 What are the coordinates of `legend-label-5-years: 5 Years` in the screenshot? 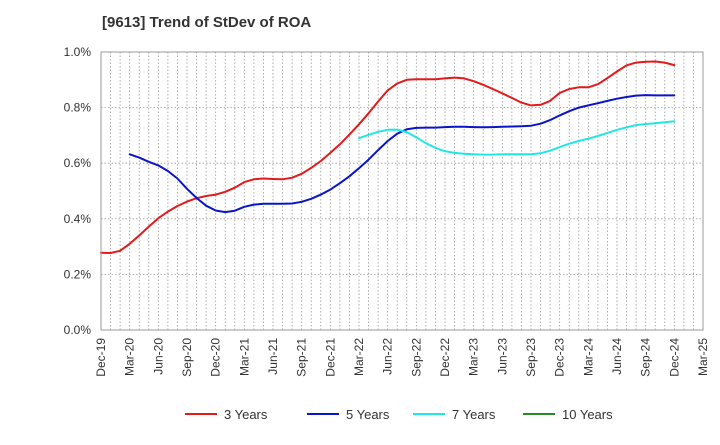 It's located at (368, 414).